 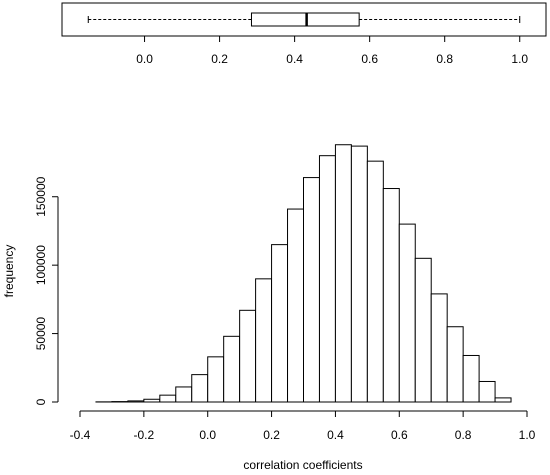 What do you see at coordinates (302, 465) in the screenshot?
I see `x-axis-label: correlation coefficients` at bounding box center [302, 465].